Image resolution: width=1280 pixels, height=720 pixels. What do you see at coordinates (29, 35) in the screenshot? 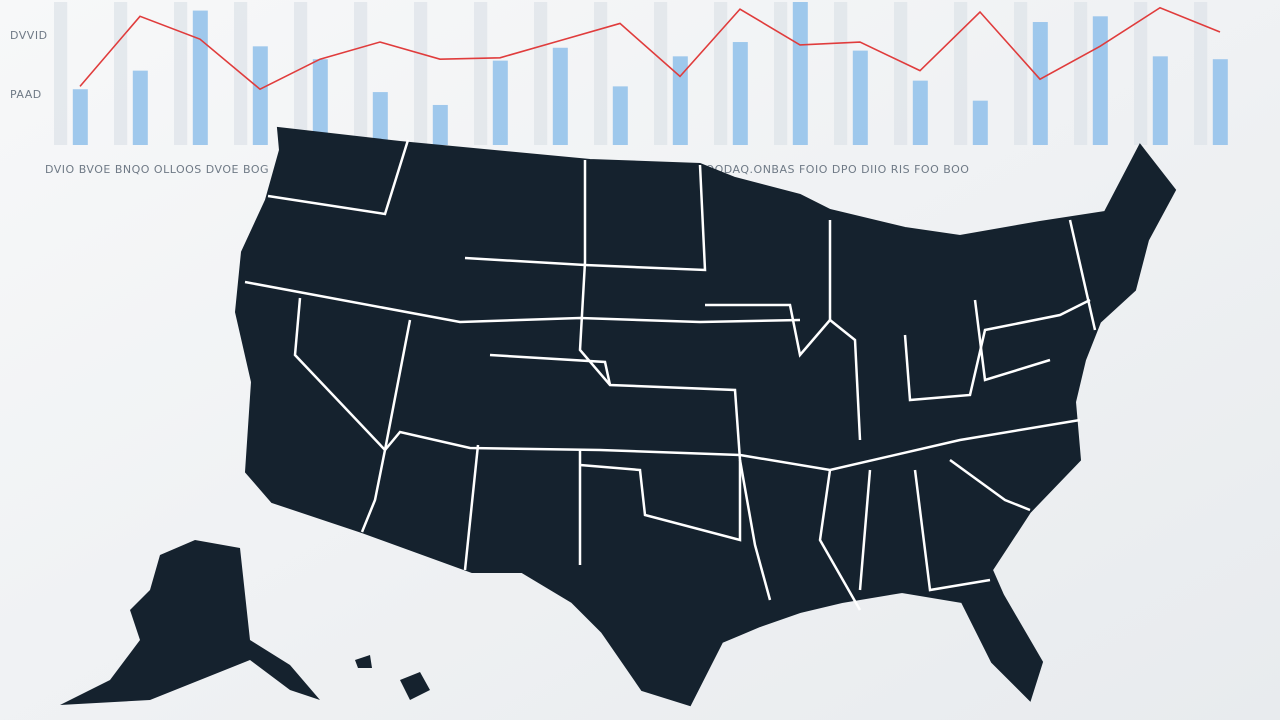
I see `side-label: DVVID` at bounding box center [29, 35].